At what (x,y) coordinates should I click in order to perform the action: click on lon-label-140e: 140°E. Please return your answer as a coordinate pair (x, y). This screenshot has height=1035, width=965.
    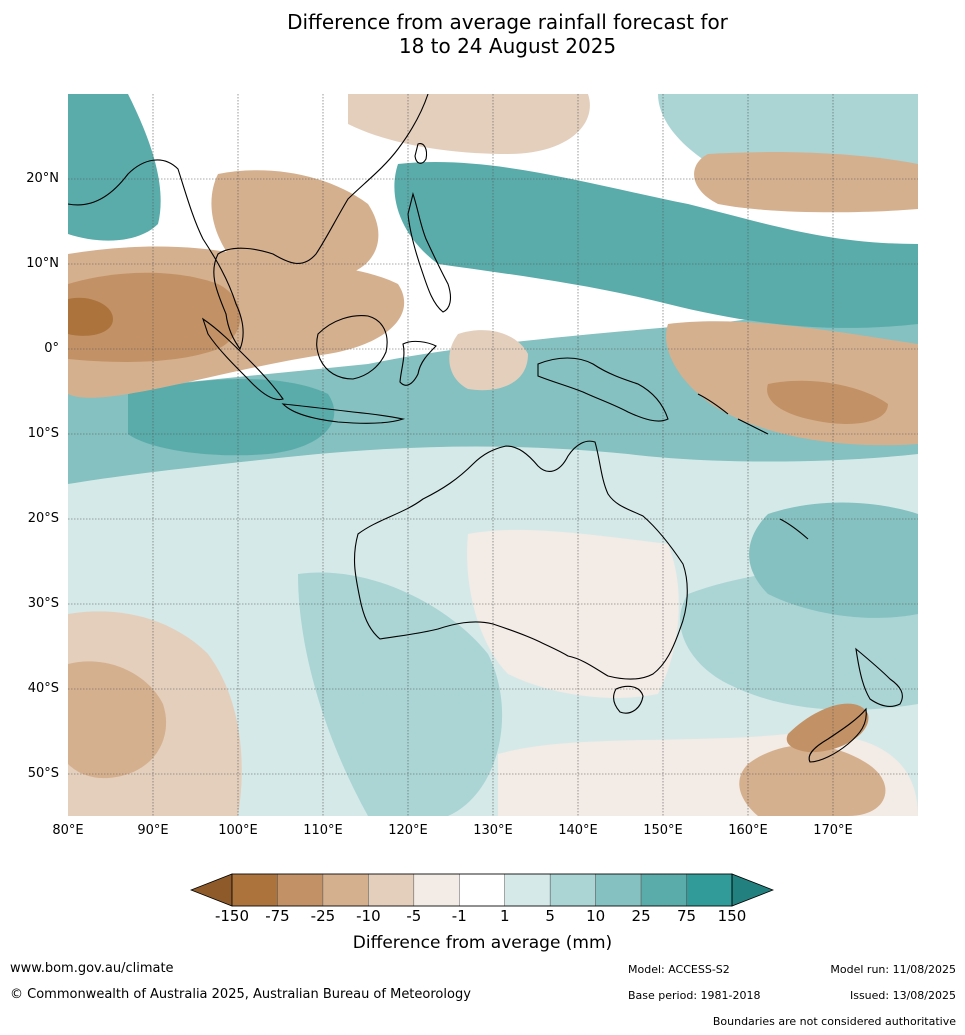
    Looking at the image, I should click on (578, 830).